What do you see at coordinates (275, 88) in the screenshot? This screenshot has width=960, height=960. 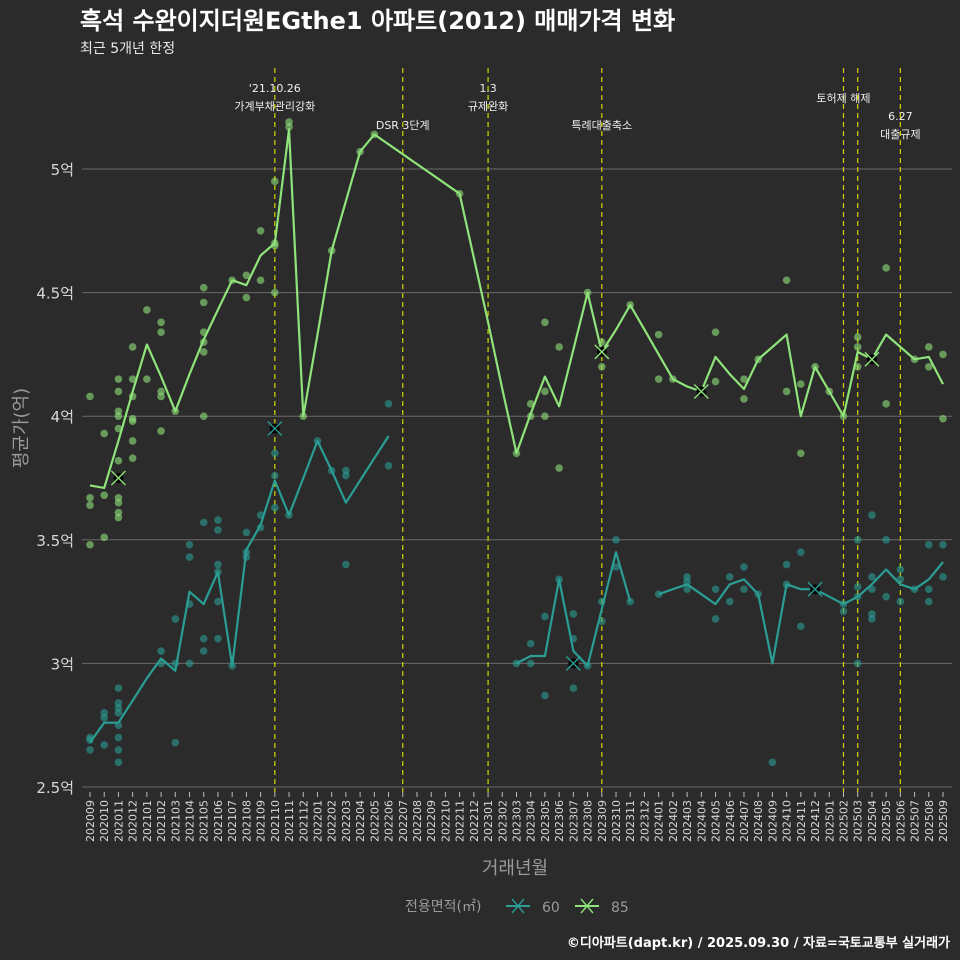 I see `event-label: '21.10.26` at bounding box center [275, 88].